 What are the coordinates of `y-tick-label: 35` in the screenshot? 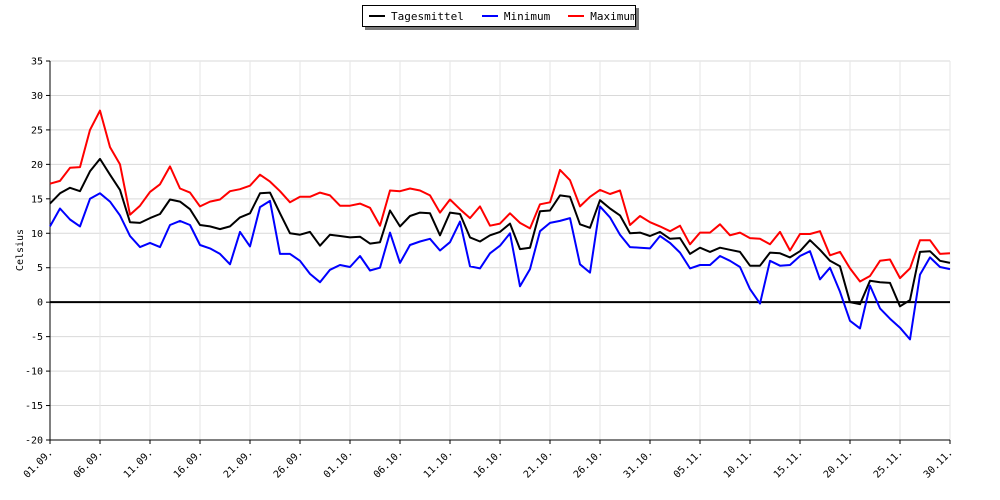 It's located at (37, 62).